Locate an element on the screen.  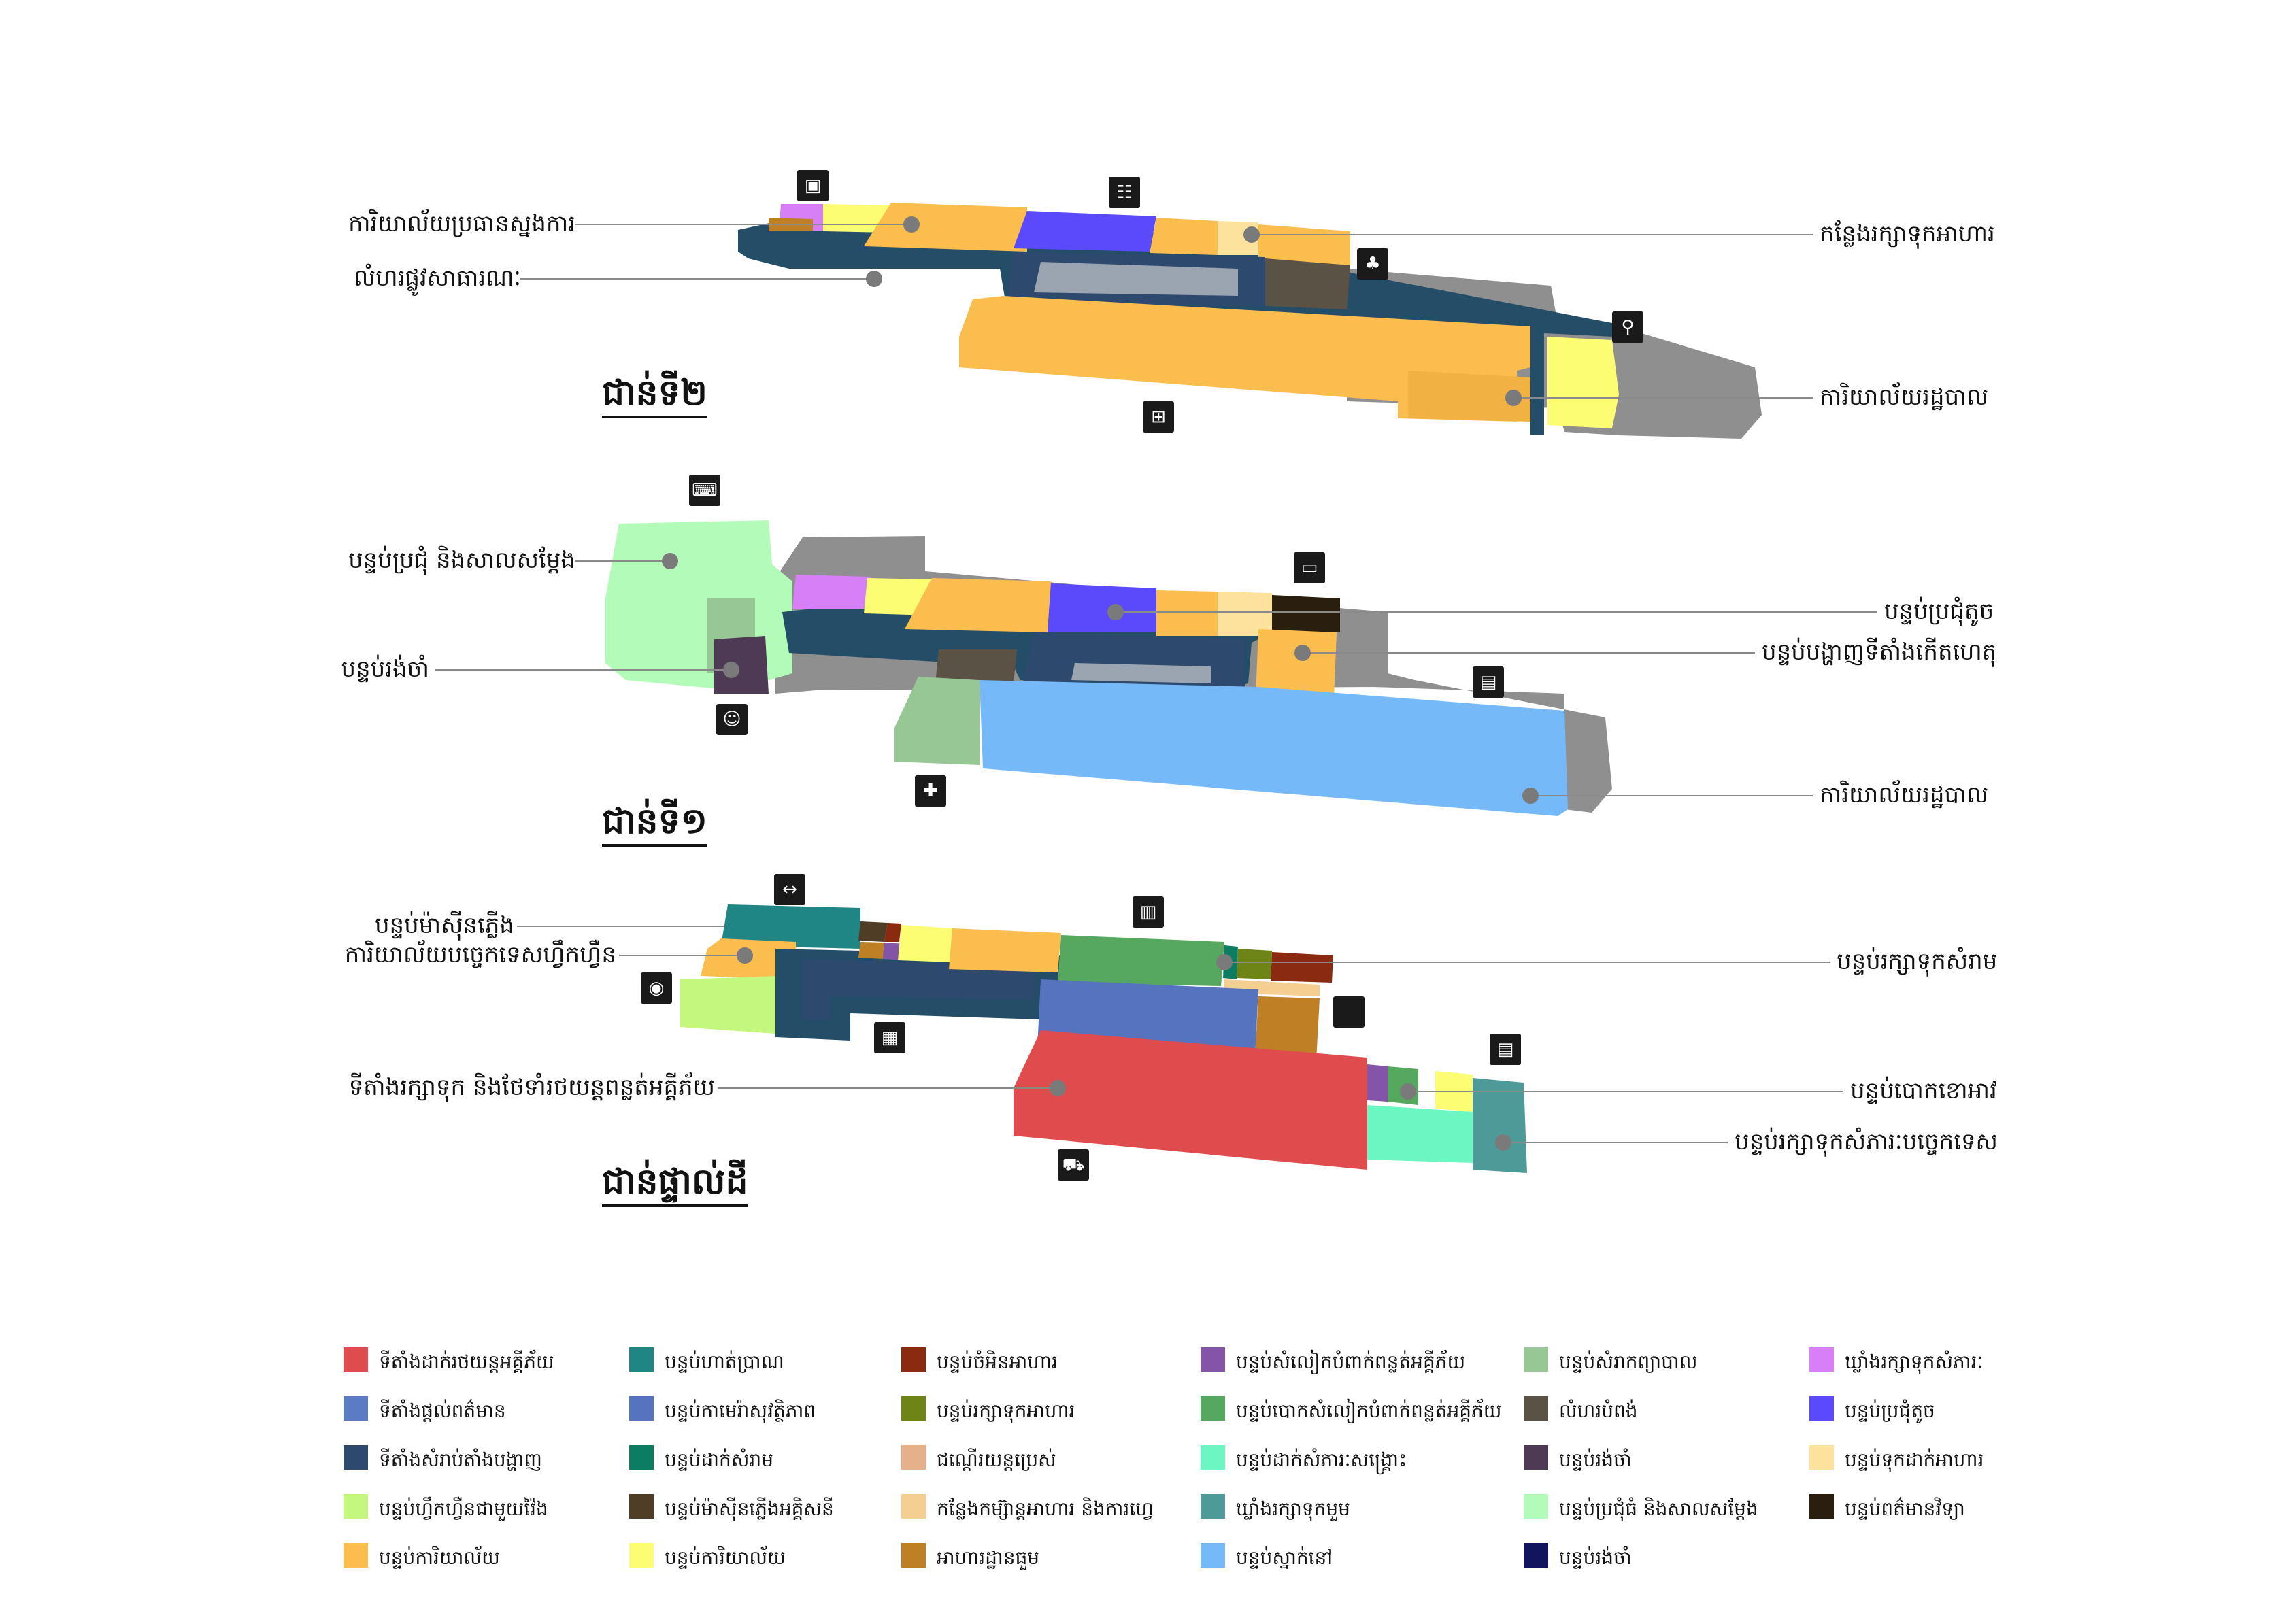
legend-item: ទីតាំងផ្តល់ពត៌មាន is located at coordinates (486, 1407).